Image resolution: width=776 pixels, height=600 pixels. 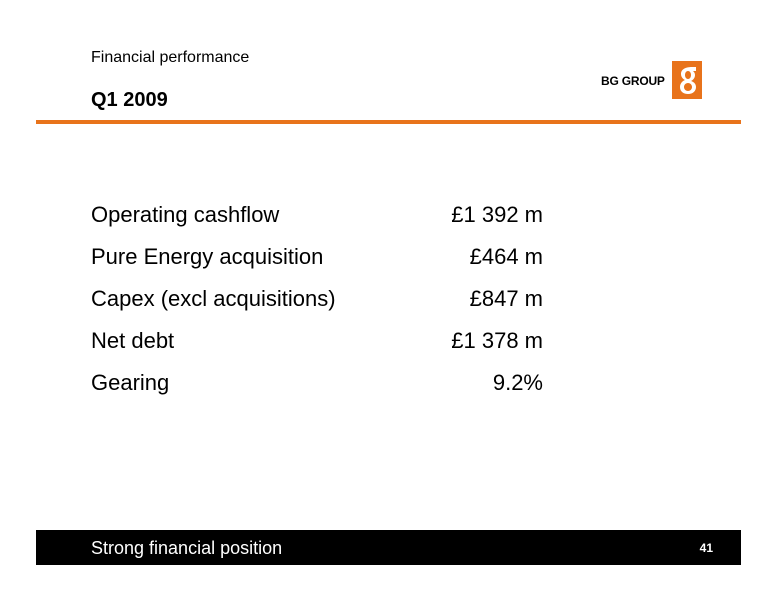 What do you see at coordinates (170, 57) in the screenshot?
I see `slide-subtitle: Financial performance` at bounding box center [170, 57].